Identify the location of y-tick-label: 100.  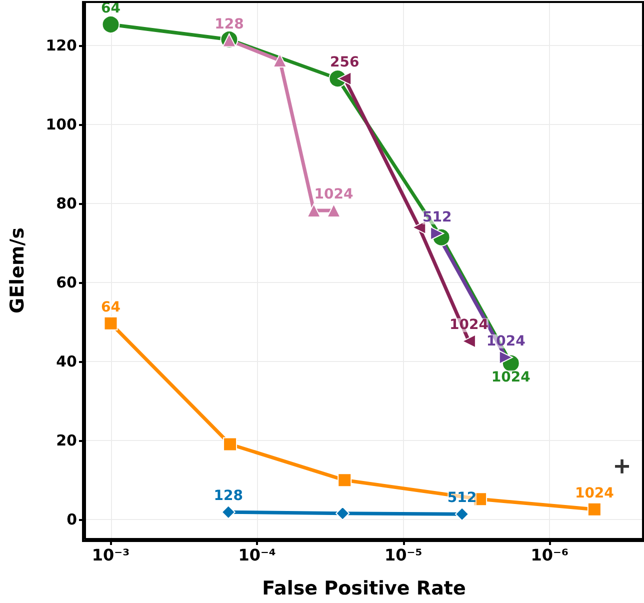
(61, 124).